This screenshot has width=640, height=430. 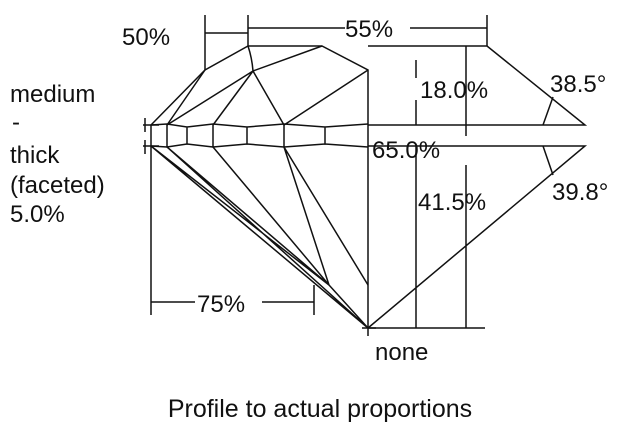 I want to click on crown-50-dimension, so click(x=226, y=42).